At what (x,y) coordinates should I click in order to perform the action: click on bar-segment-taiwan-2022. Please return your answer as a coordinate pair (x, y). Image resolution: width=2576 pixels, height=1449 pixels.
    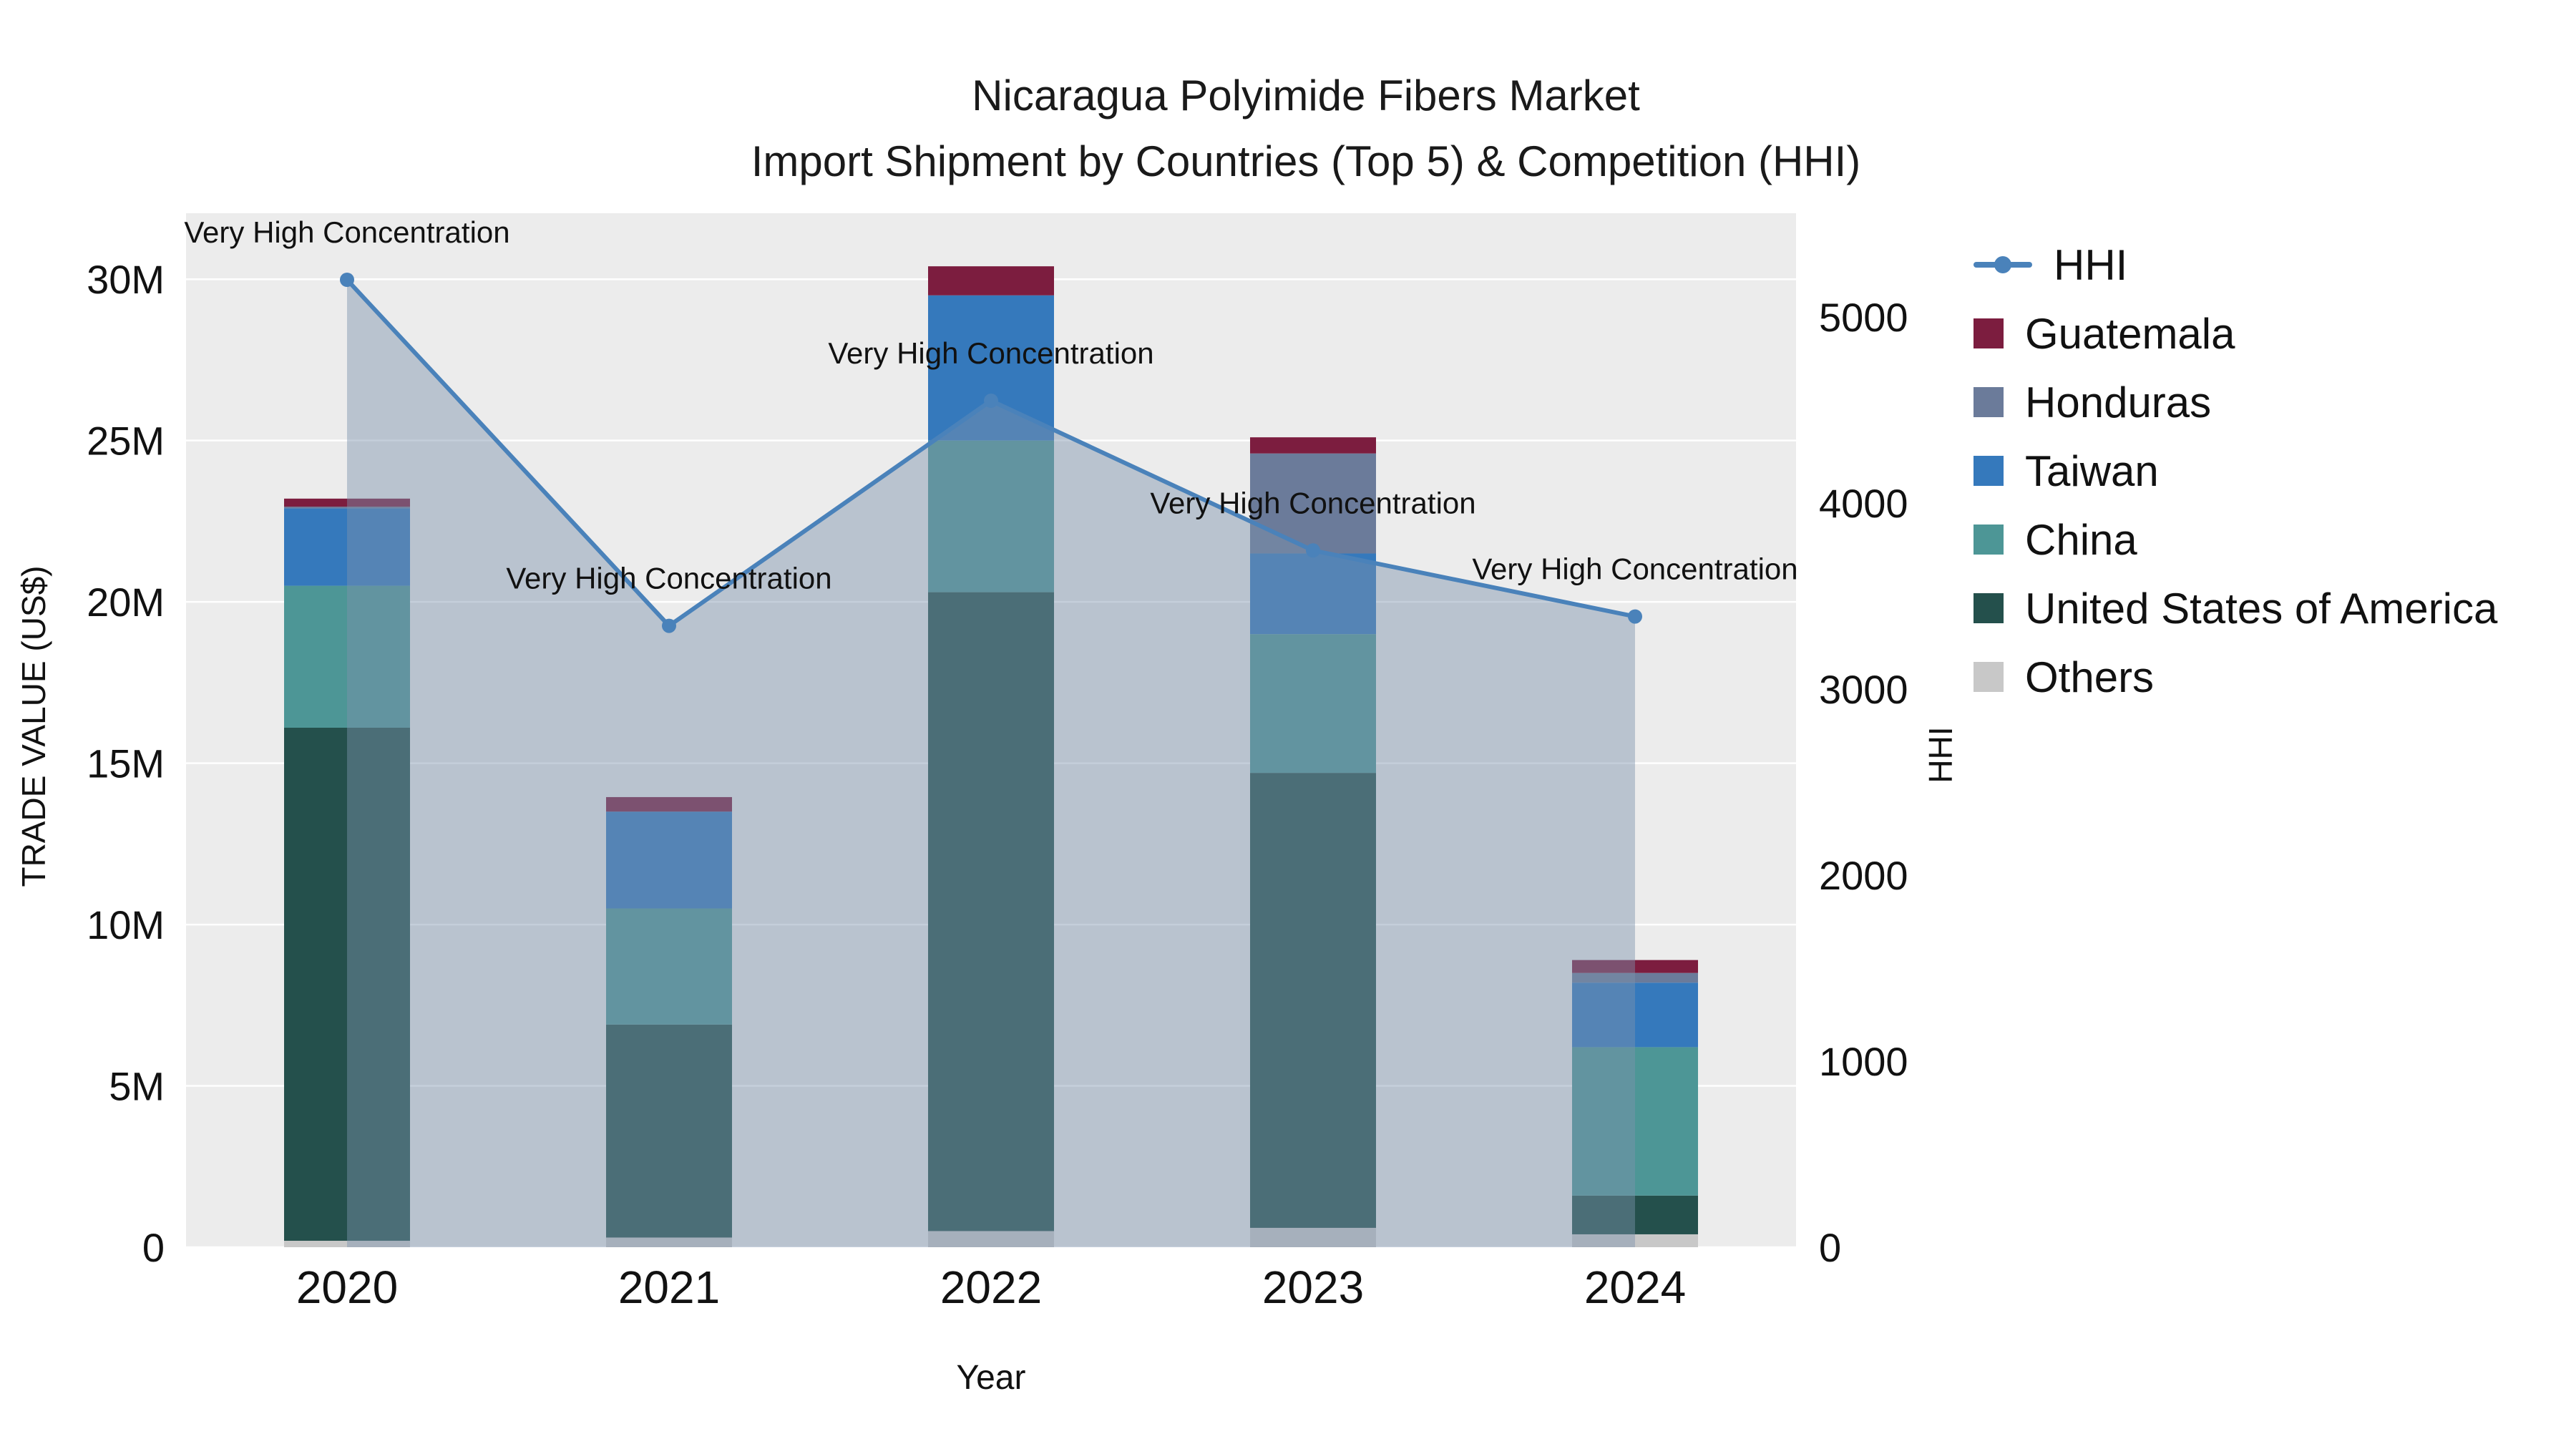
    Looking at the image, I should click on (991, 368).